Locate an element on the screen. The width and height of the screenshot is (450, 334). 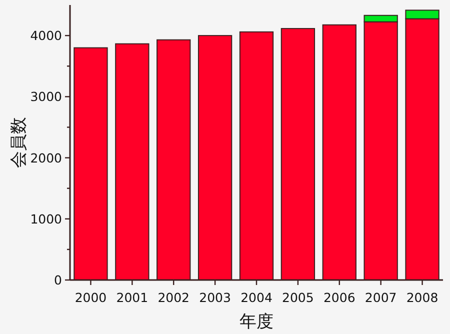
y-tick-label: 1000 is located at coordinates (46, 218).